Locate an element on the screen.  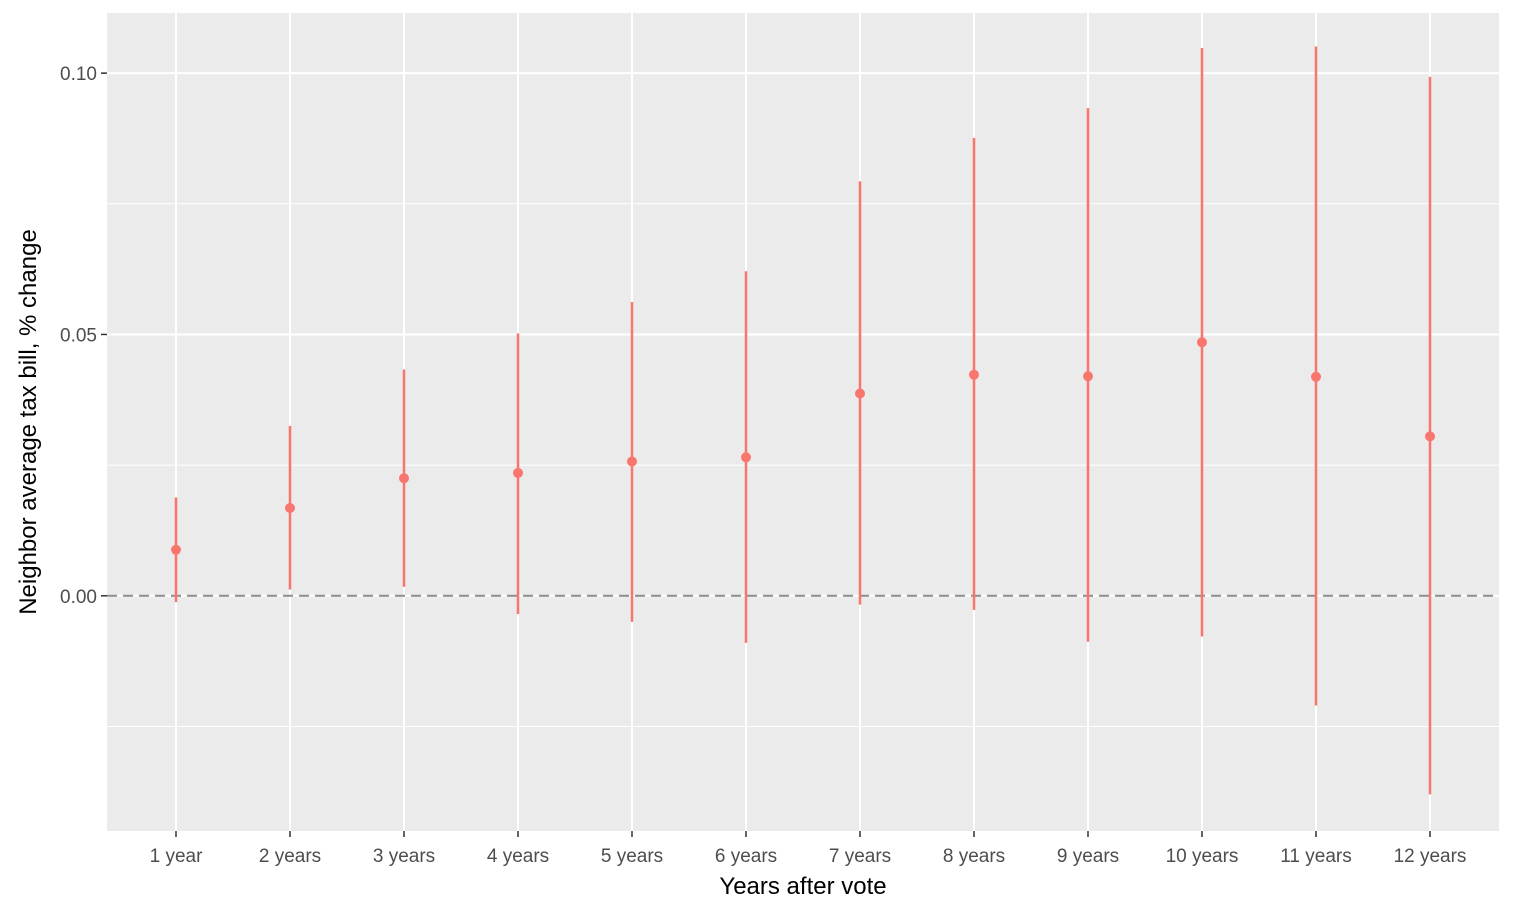
x-axis-title: Years after vote is located at coordinates (802, 886).